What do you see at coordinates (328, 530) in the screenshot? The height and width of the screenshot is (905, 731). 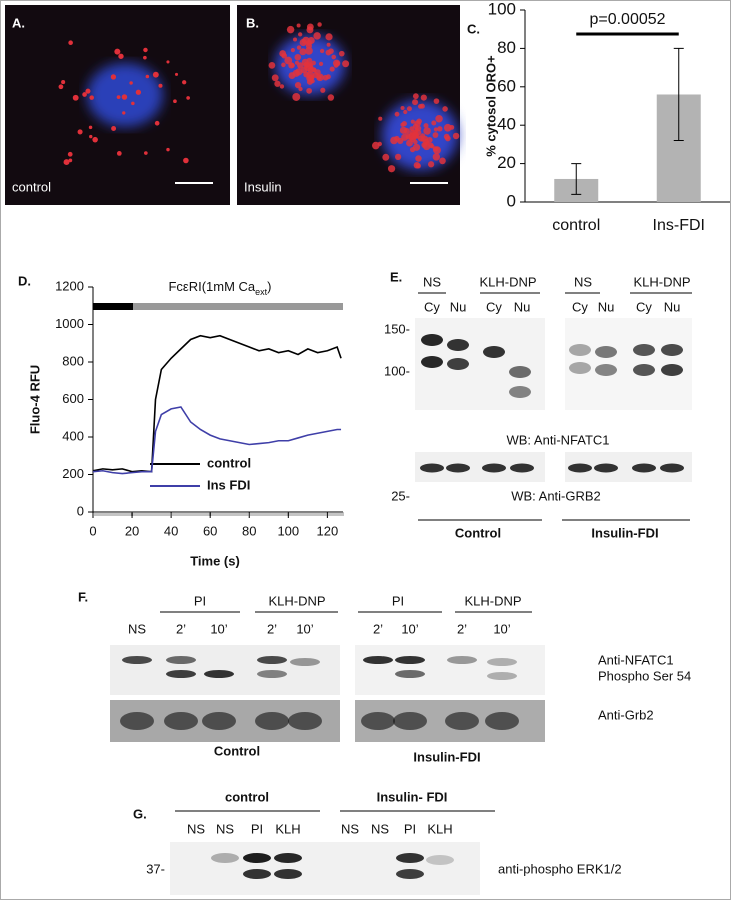 I see `x-tick-label: 120` at bounding box center [328, 530].